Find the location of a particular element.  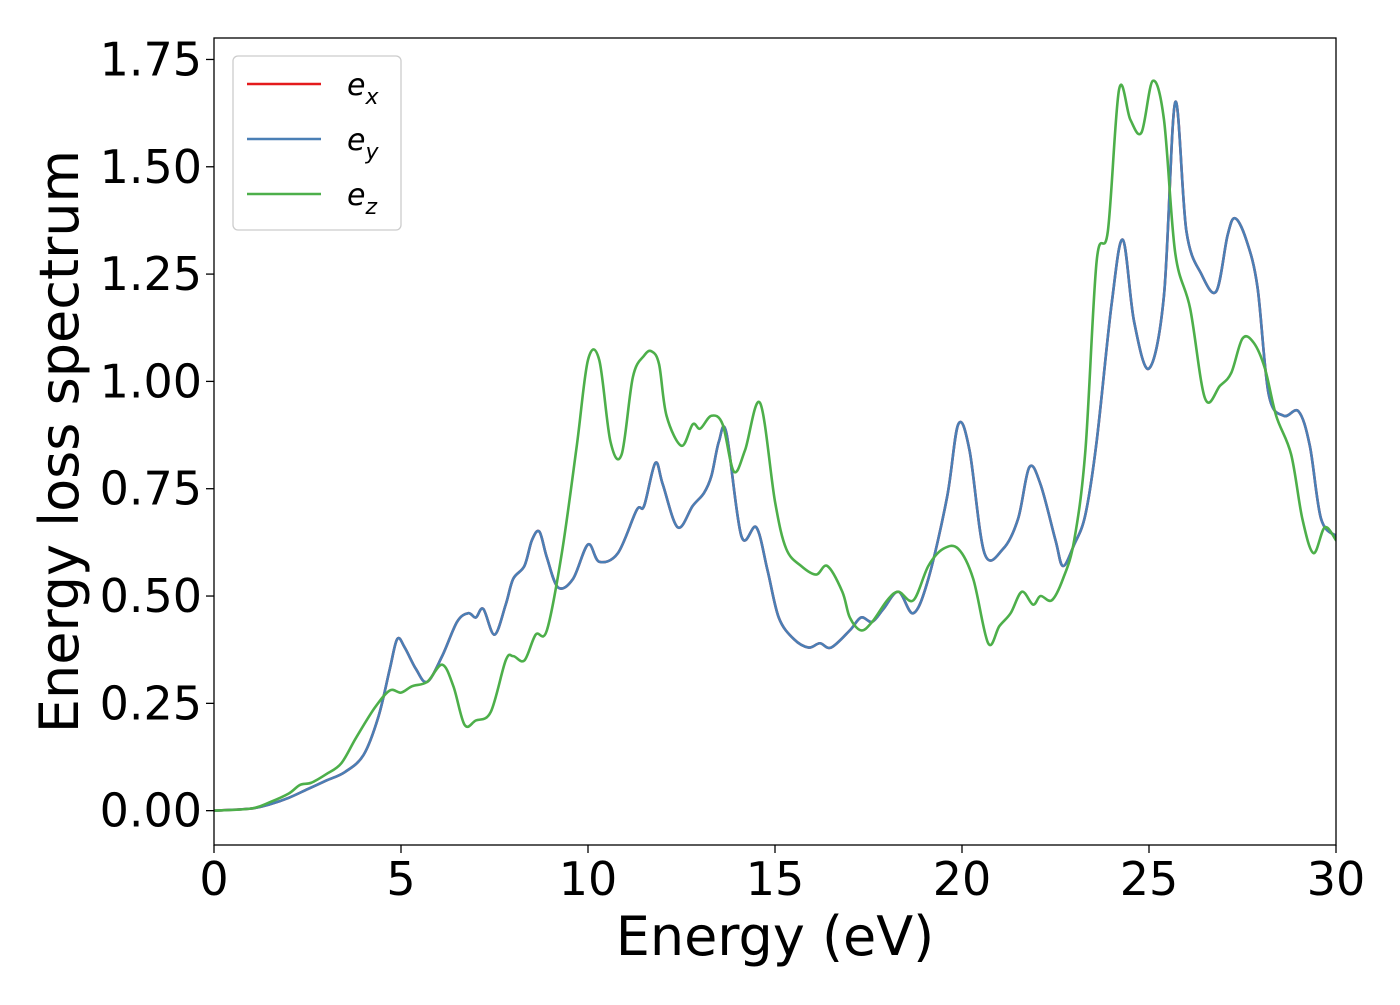

y-axis-label: Energy loss spectrum is located at coordinates (59, 441).